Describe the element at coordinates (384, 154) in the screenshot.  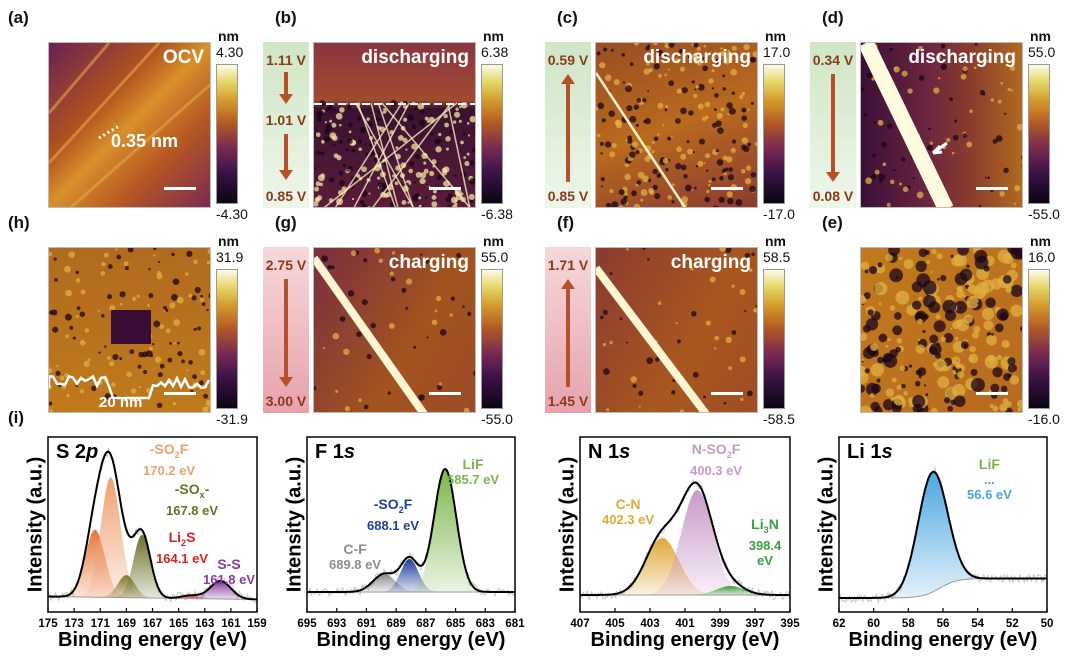
I see `filament` at that location.